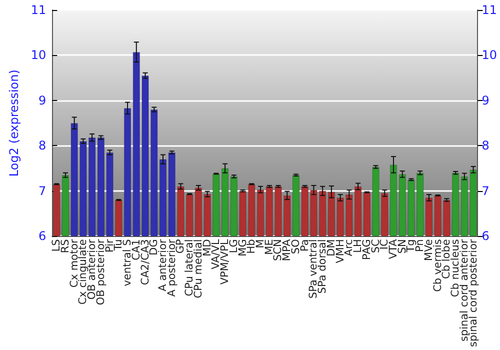 This screenshot has width=500, height=350. Describe the element at coordinates (473, 293) in the screenshot. I see `x-tick-label: spinal cord posterior` at that location.